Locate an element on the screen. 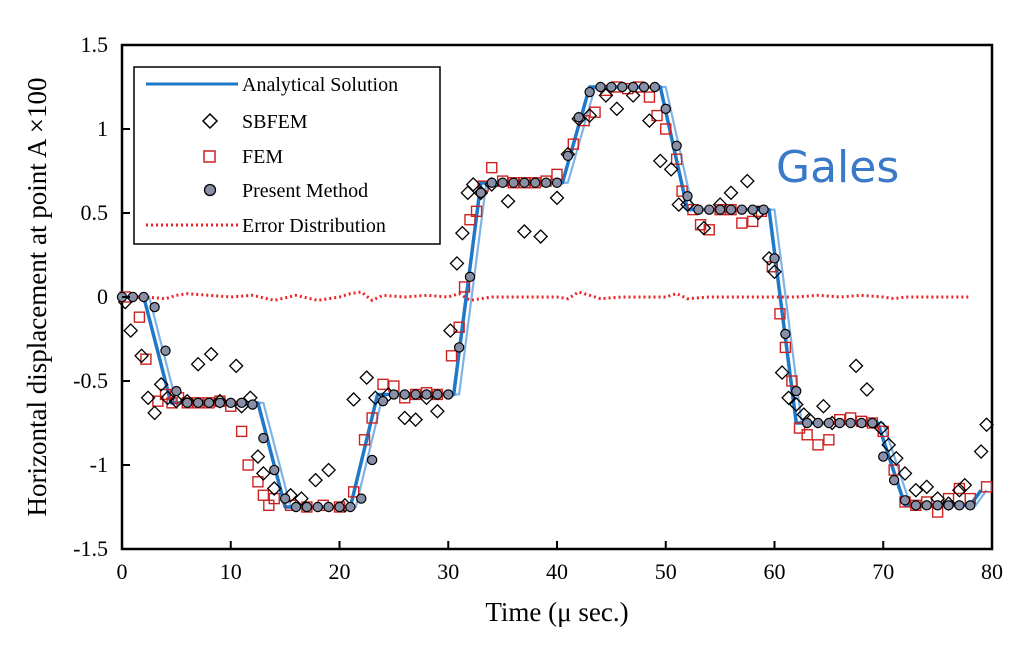 This screenshot has height=646, width=1024. legend-sbfem-label: SBFEM is located at coordinates (275, 122).